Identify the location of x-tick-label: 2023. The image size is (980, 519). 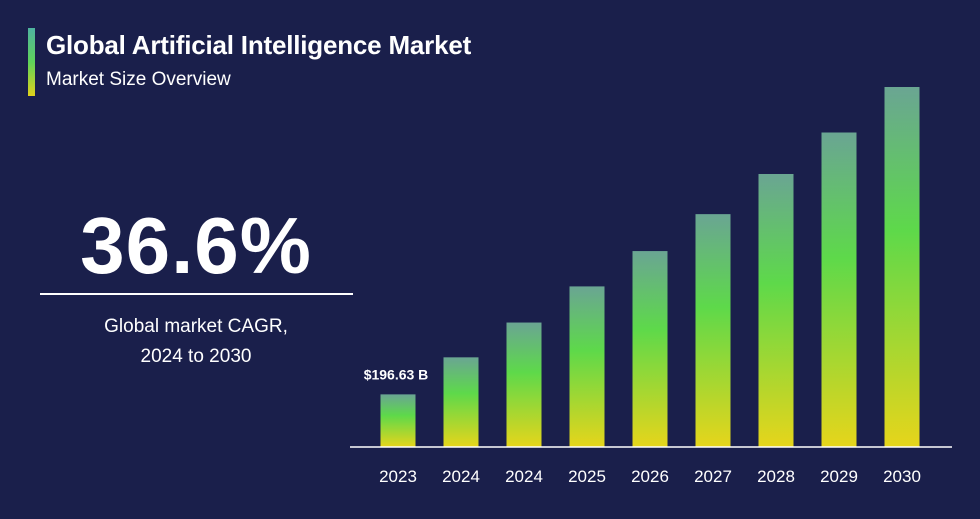
(398, 476).